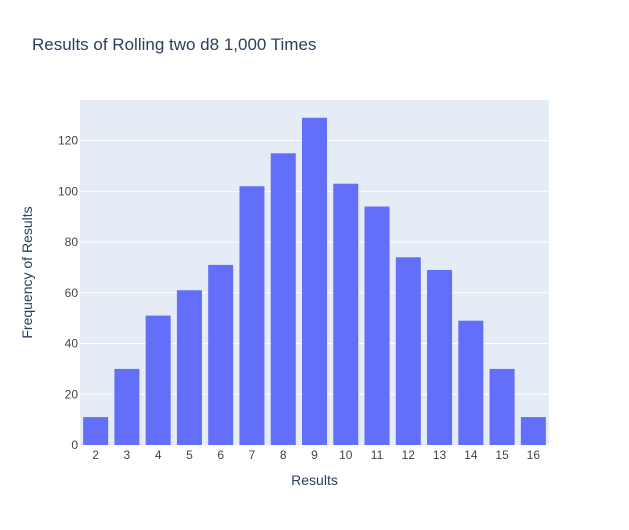 The image size is (629, 530). What do you see at coordinates (127, 455) in the screenshot?
I see `x-tick-label: 3` at bounding box center [127, 455].